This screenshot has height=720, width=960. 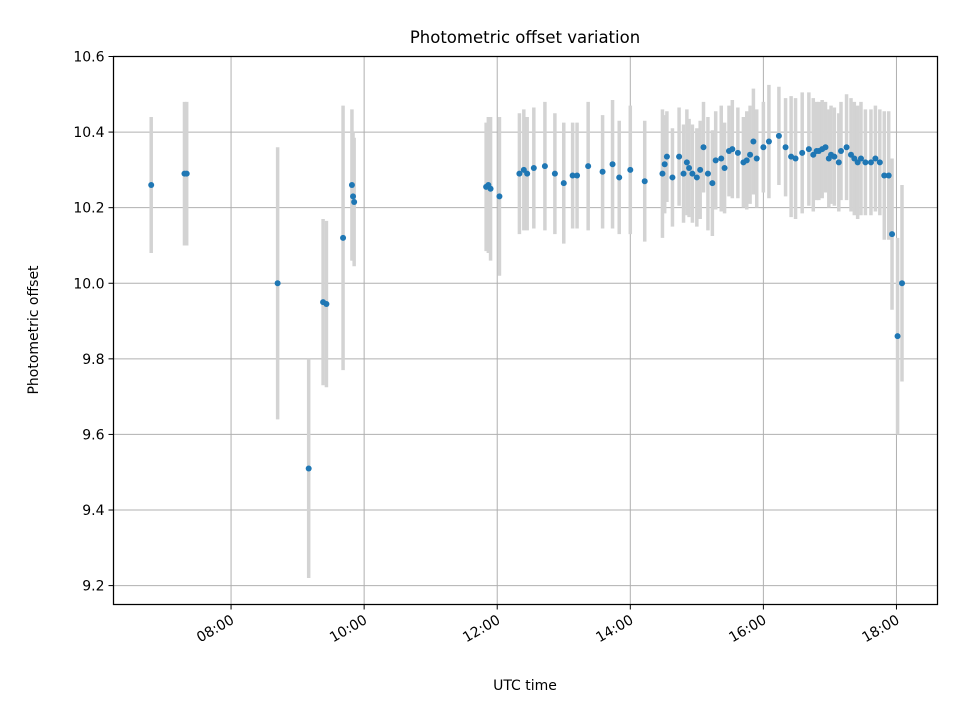 What do you see at coordinates (34, 330) in the screenshot?
I see `y-axis-label: Photometric offset` at bounding box center [34, 330].